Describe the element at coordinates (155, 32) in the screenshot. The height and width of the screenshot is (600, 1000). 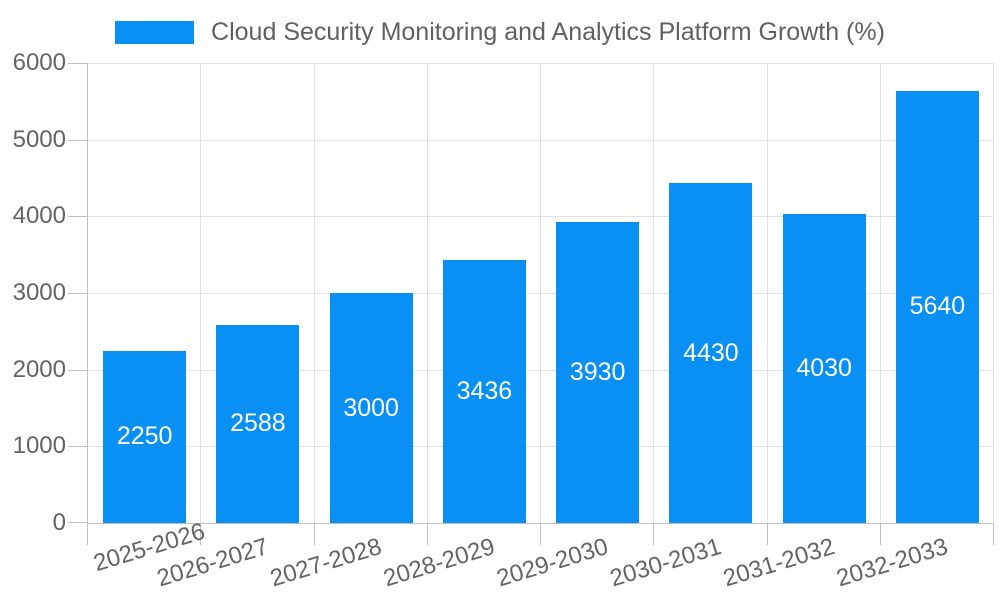
I see `legend-color-swatch` at that location.